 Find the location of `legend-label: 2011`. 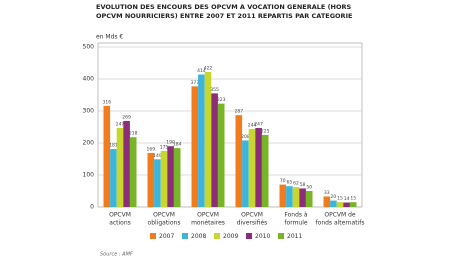

legend-label: 2011 is located at coordinates (294, 236).